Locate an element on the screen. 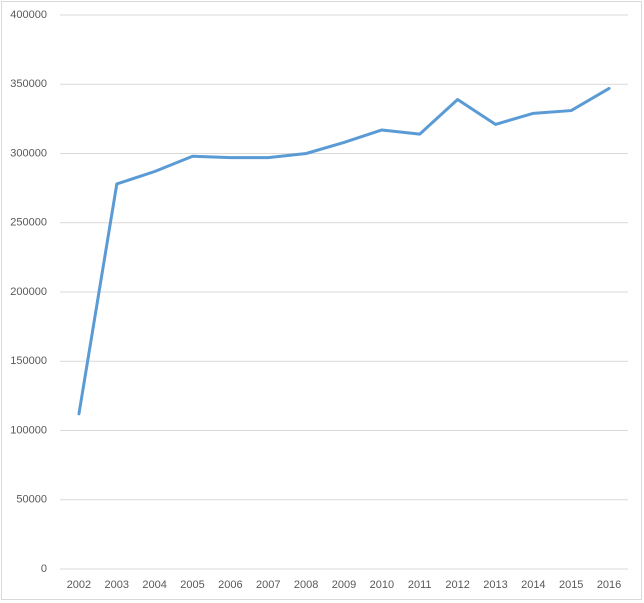 The width and height of the screenshot is (644, 603). x-tick-label: 2016 is located at coordinates (609, 585).